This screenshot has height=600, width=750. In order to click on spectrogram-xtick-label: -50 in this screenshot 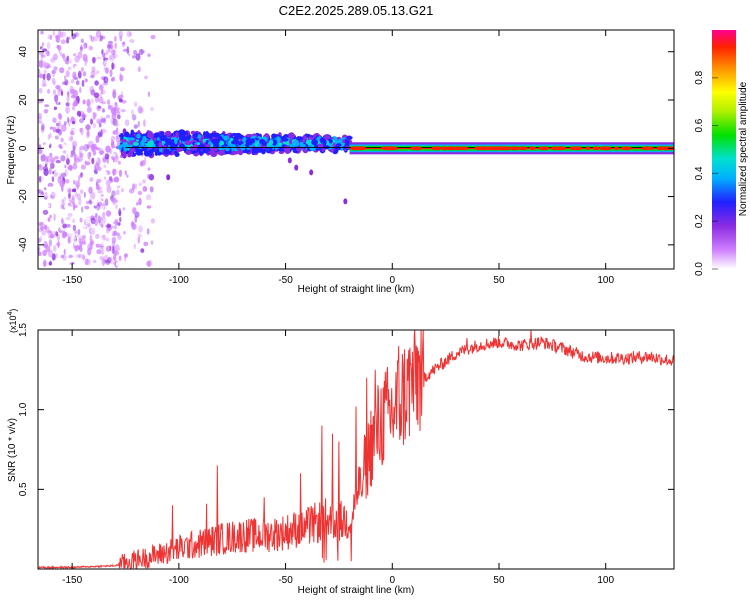, I will do `click(285, 280)`.